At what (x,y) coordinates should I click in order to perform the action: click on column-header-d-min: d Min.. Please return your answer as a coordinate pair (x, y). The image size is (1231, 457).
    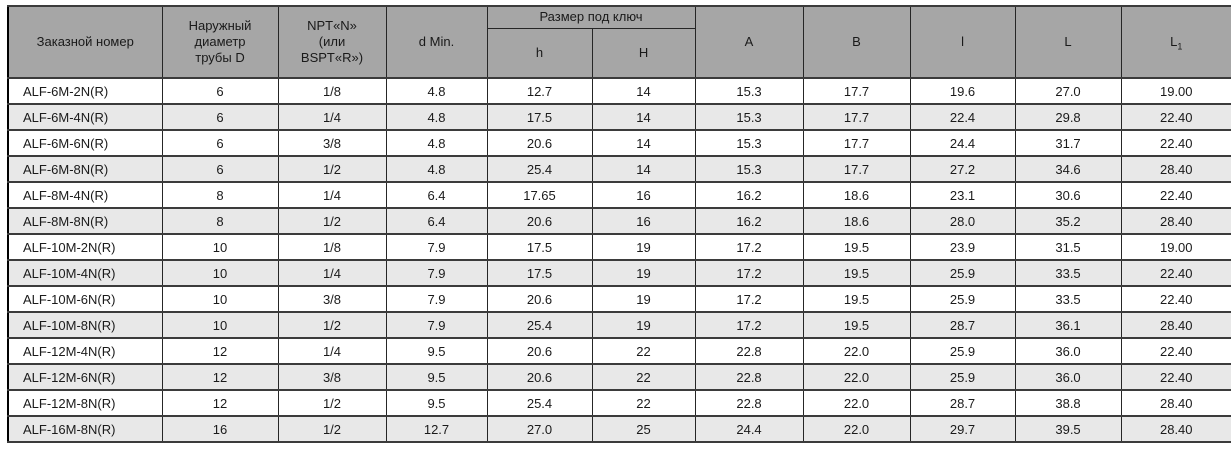
    Looking at the image, I should click on (436, 42).